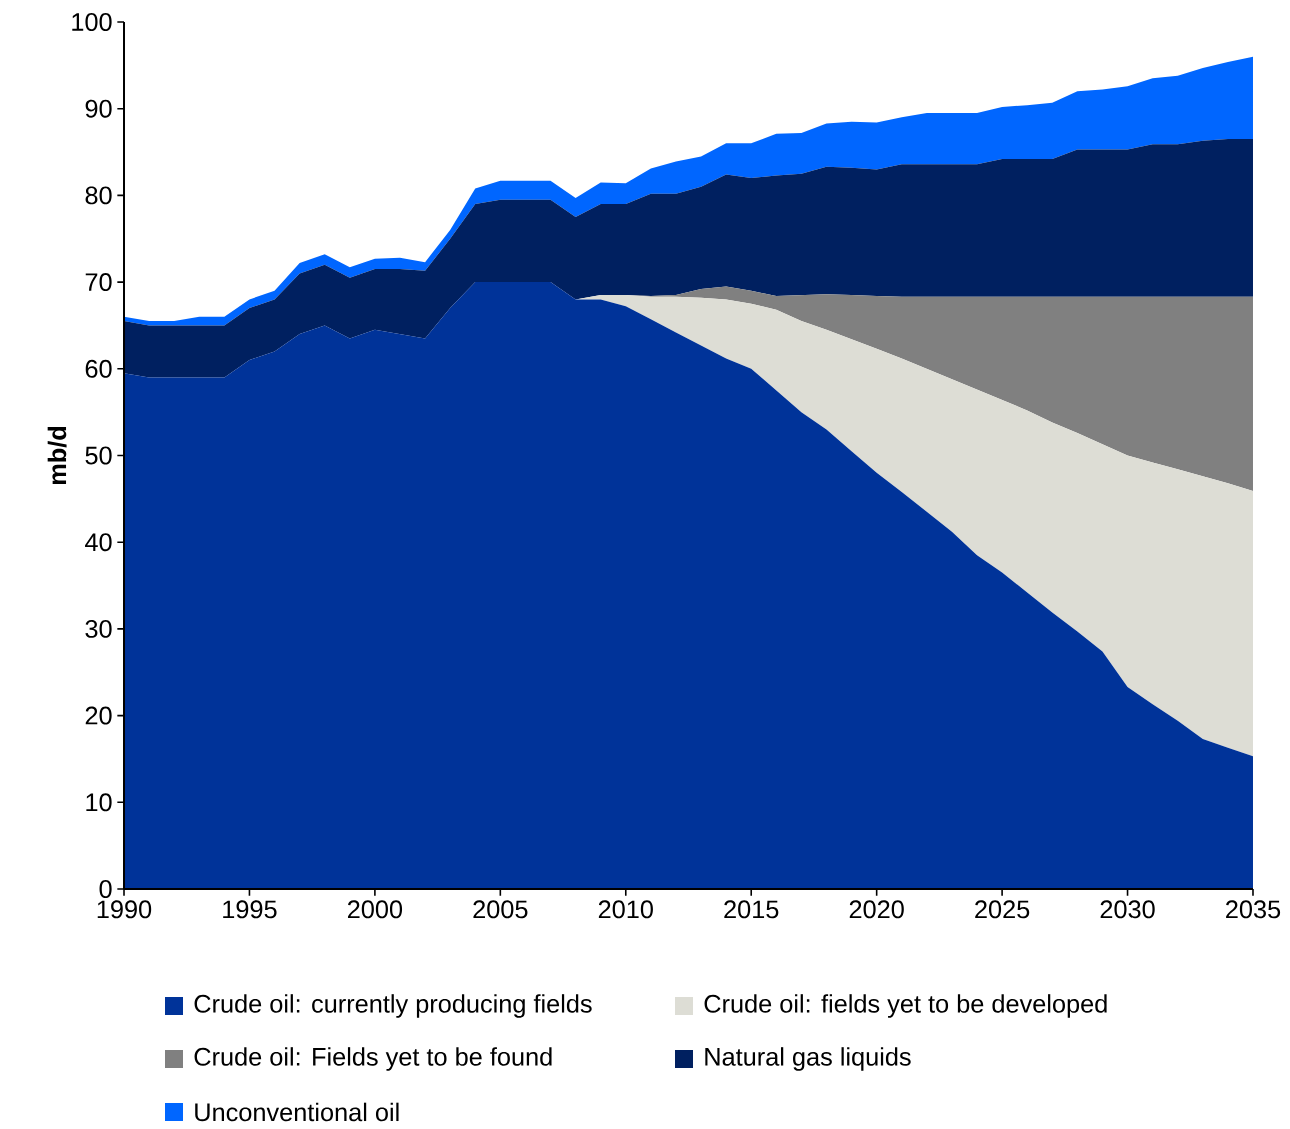 The height and width of the screenshot is (1129, 1290). I want to click on legend-label: Crude oil: Fields yet to be found, so click(373, 1059).